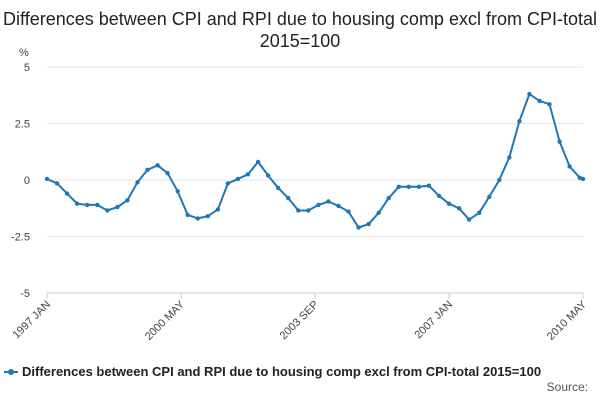  What do you see at coordinates (27, 181) in the screenshot?
I see `y-tick-label: 0` at bounding box center [27, 181].